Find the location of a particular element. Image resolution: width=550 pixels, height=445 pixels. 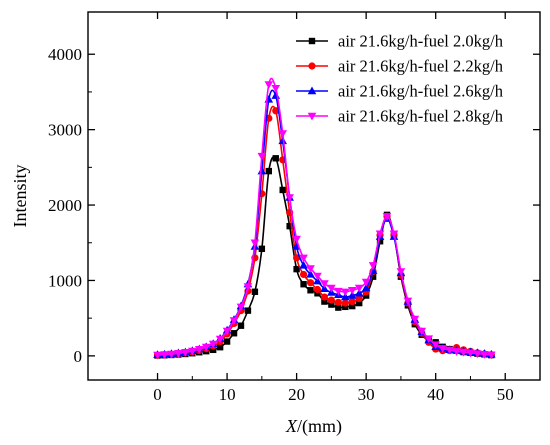

x-tick-label: 20 is located at coordinates (296, 394).